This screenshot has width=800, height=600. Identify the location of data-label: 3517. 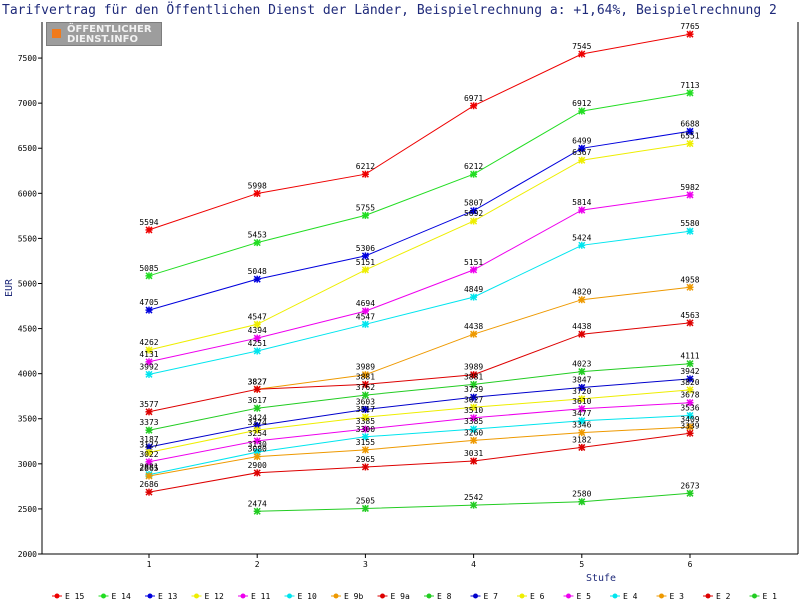
(365, 409).